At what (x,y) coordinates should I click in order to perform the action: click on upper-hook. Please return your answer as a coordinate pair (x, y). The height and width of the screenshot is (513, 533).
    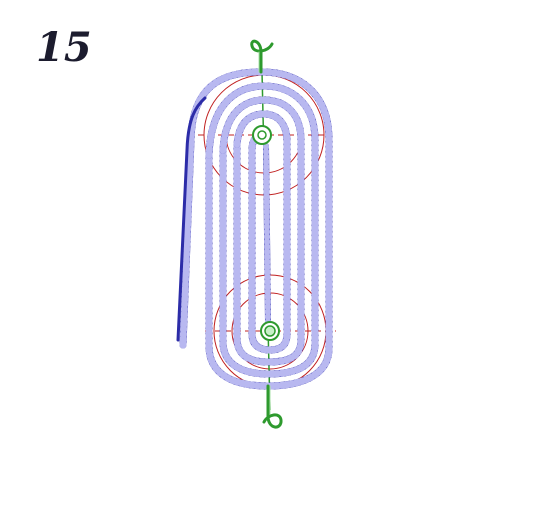
    Looking at the image, I should click on (262, 56).